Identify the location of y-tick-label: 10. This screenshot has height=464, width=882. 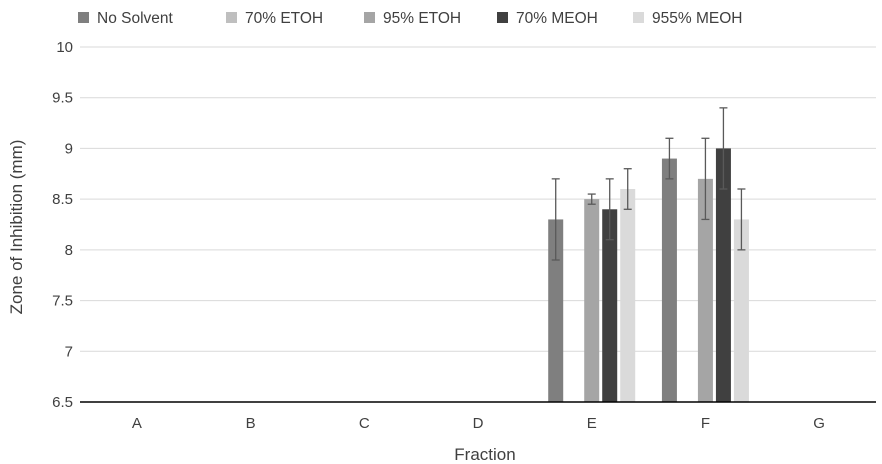
(64, 47).